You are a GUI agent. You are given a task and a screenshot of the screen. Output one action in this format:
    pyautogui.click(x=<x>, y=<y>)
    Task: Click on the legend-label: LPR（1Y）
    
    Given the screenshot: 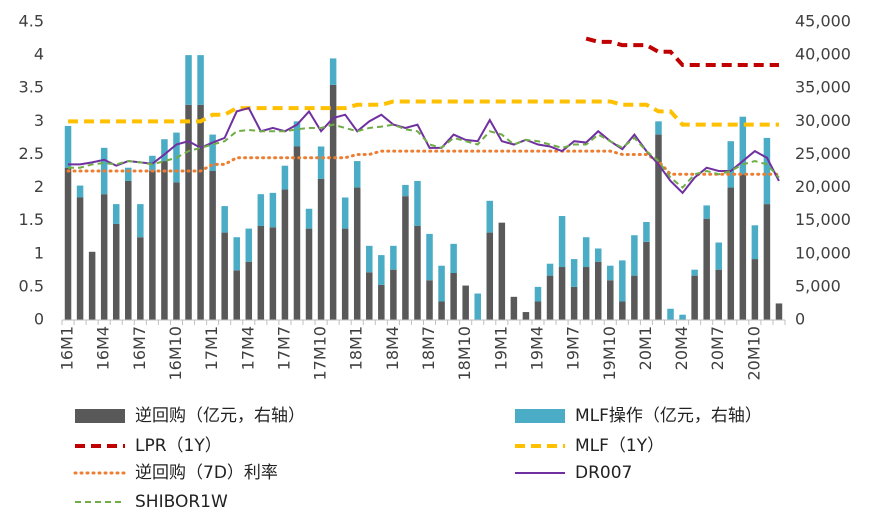 What is the action you would take?
    pyautogui.click(x=178, y=446)
    